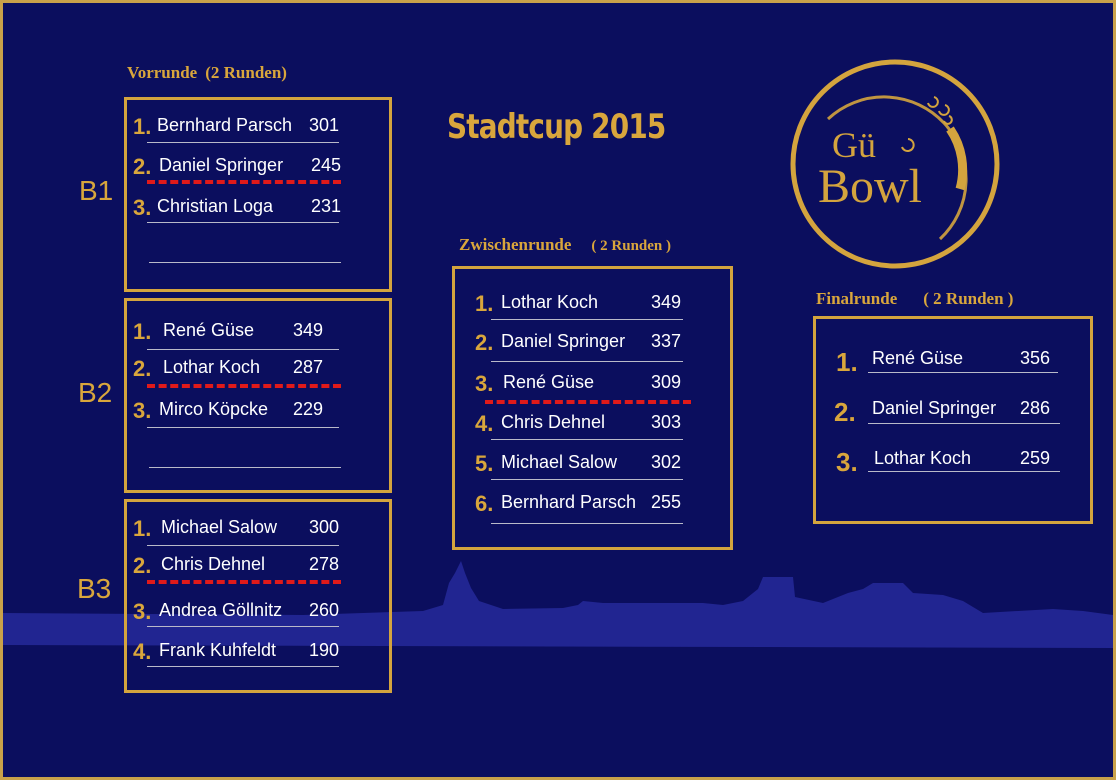  What do you see at coordinates (484, 503) in the screenshot?
I see `rank: 6.` at bounding box center [484, 503].